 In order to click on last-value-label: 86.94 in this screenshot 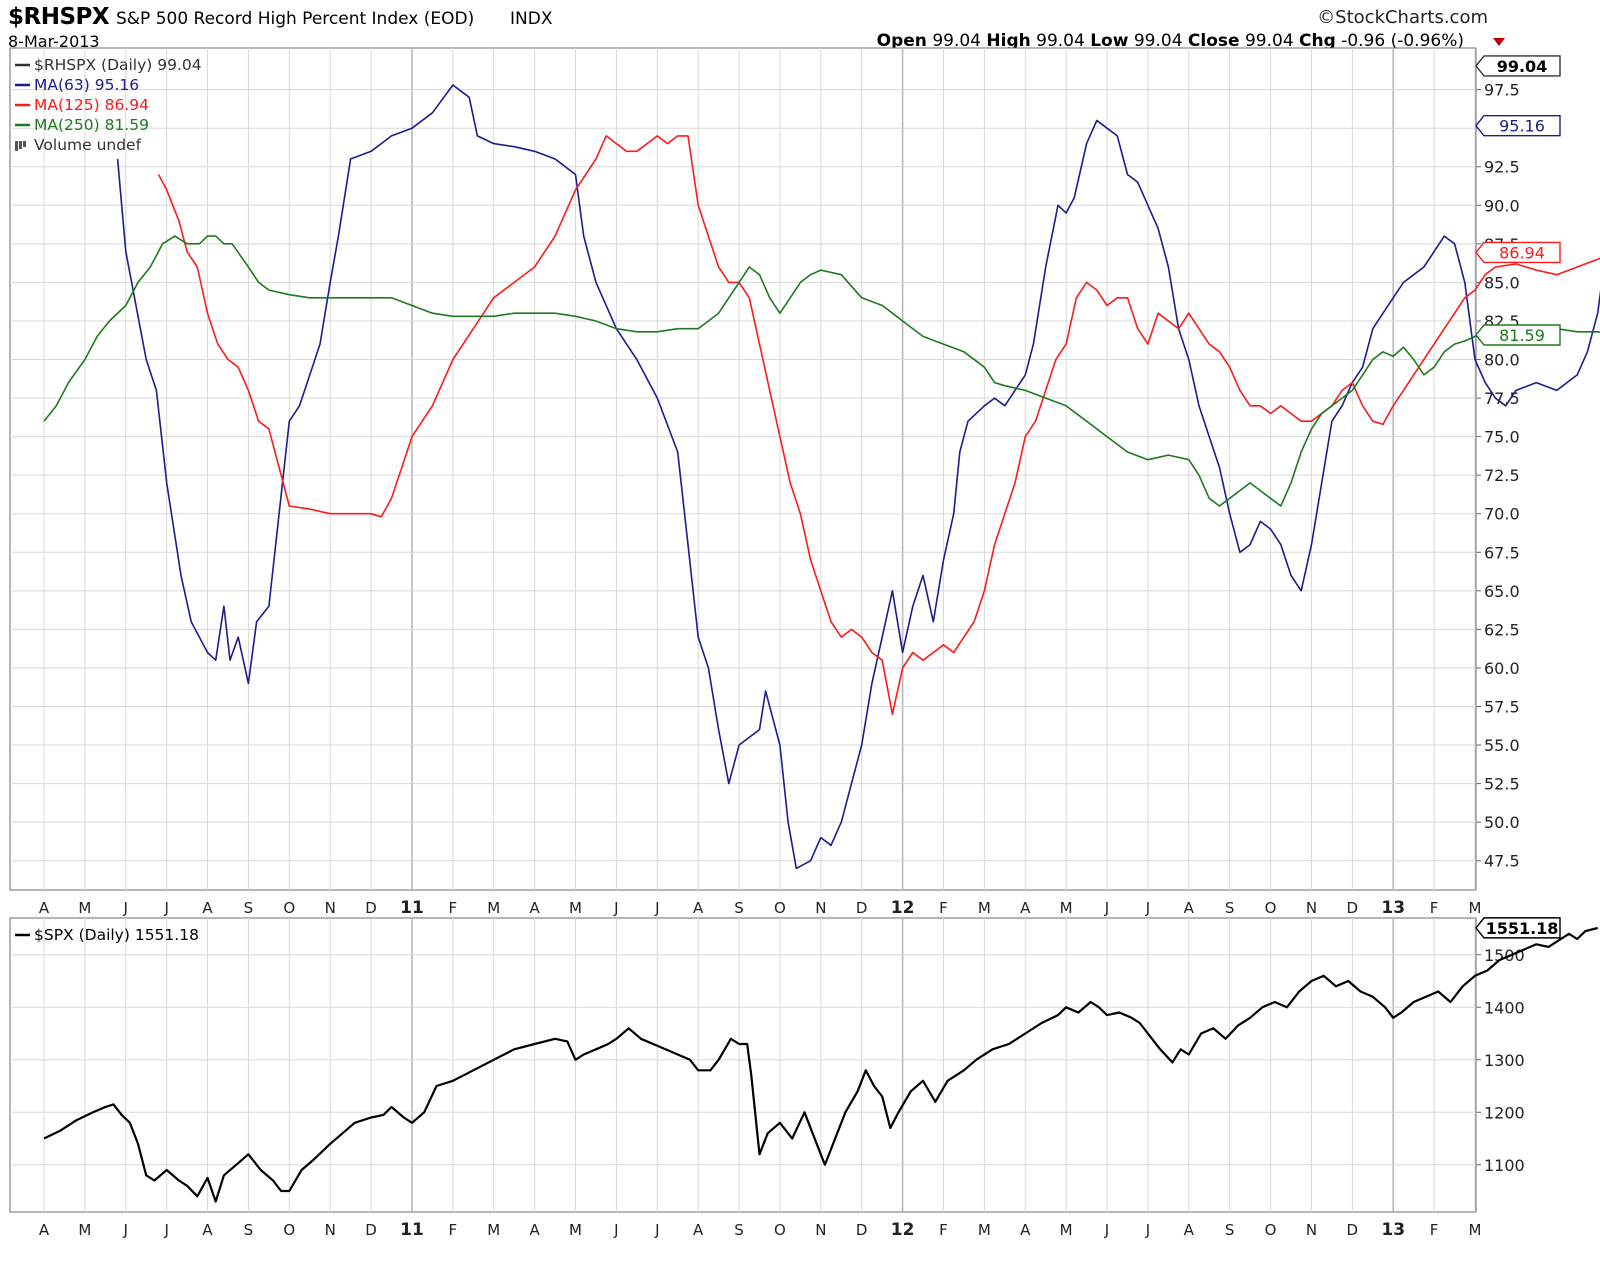, I will do `click(1522, 252)`.